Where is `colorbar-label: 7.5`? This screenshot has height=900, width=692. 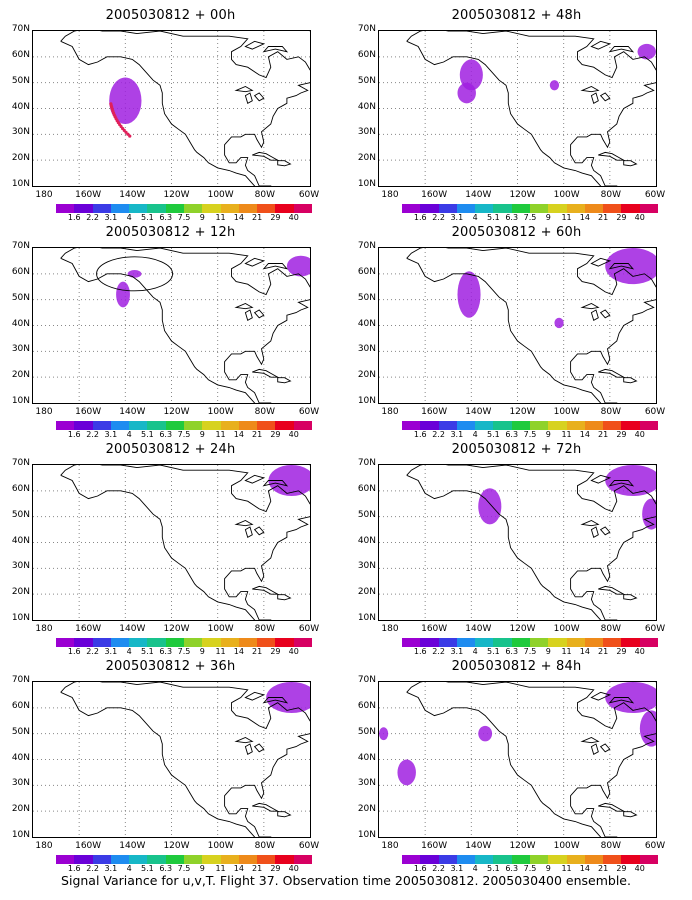 colorbar-label: 7.5 is located at coordinates (530, 434).